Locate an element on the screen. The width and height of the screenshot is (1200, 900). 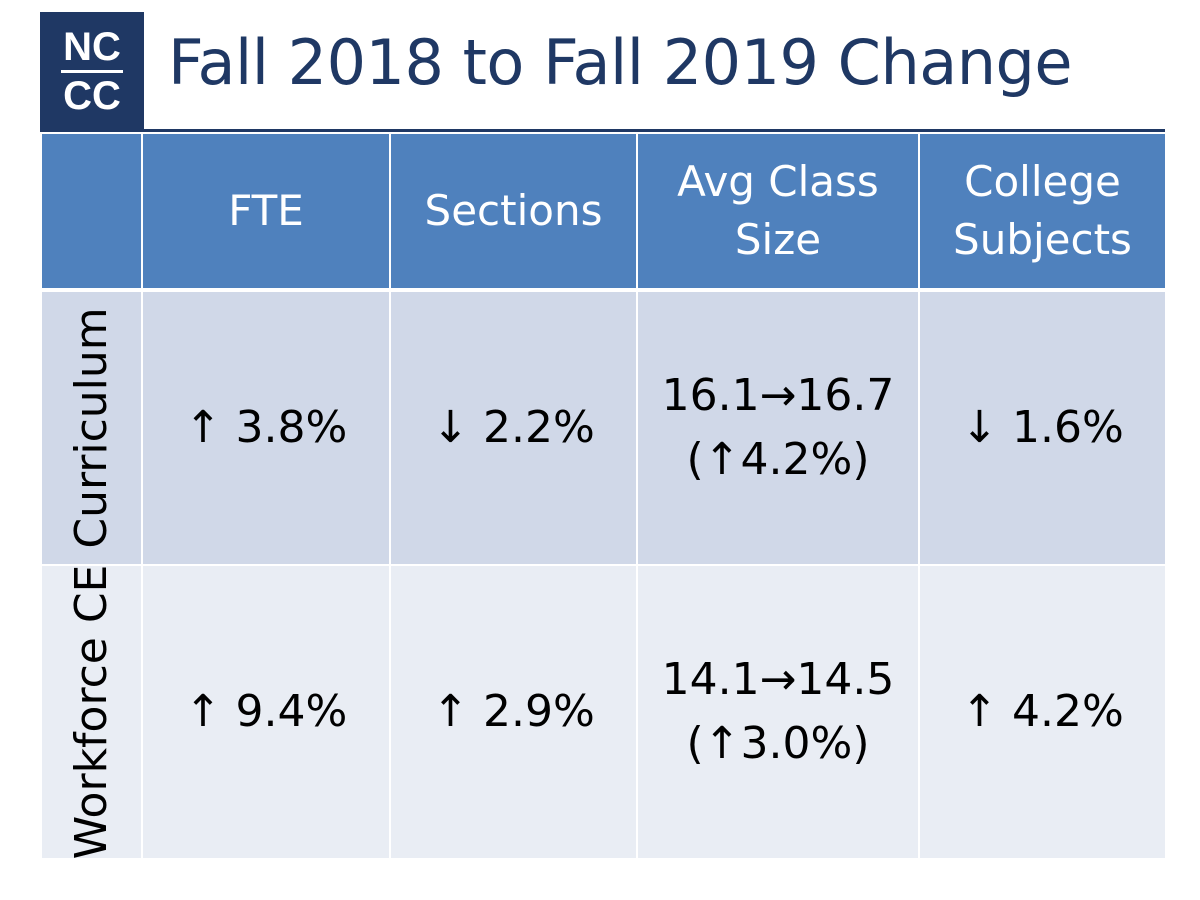
cell-avg-class-size-change: (↑3.0%) is located at coordinates (778, 743).